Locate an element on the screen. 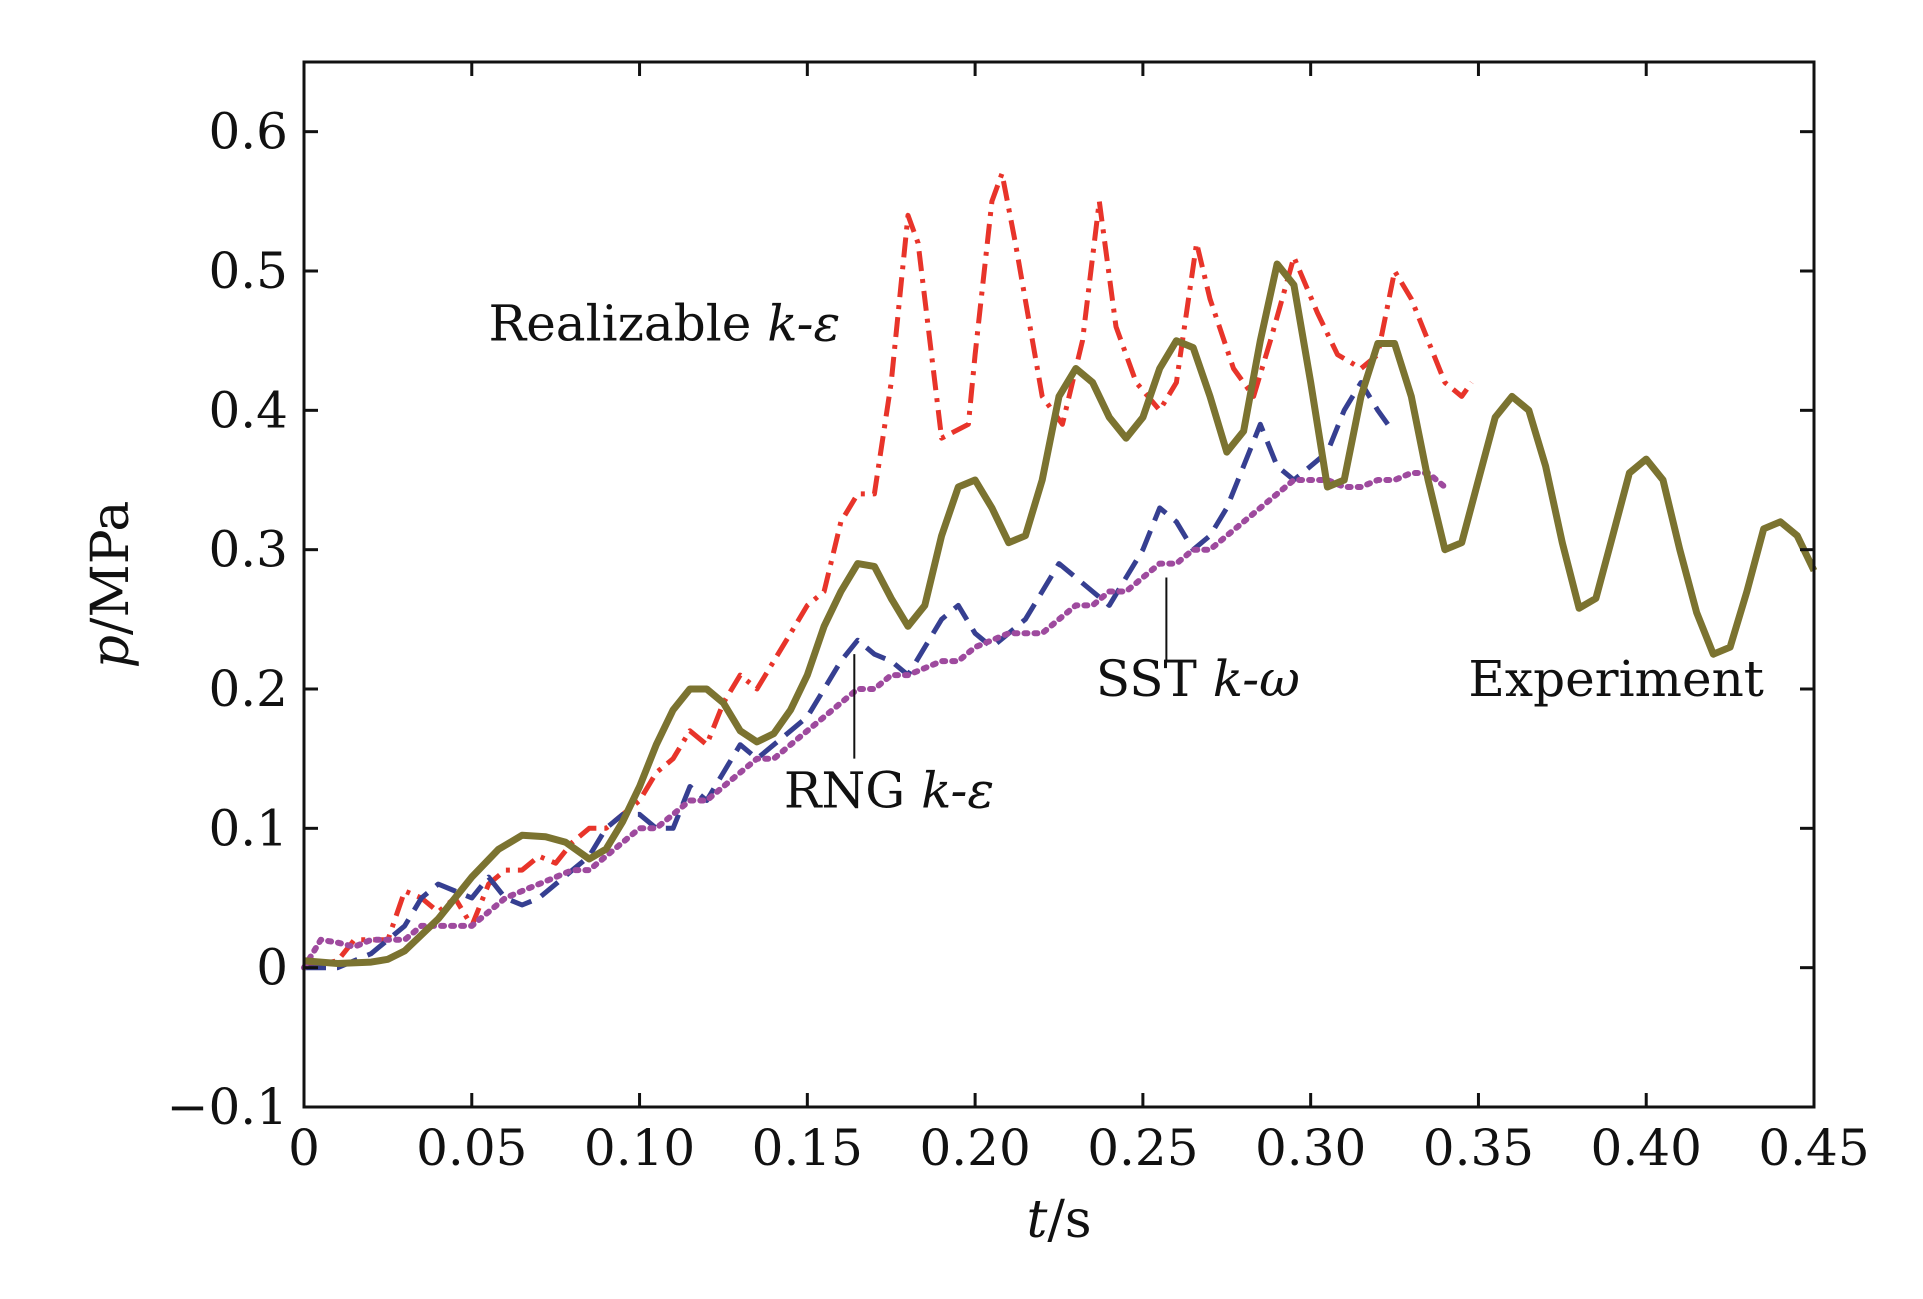 This screenshot has height=1299, width=1923. y-tick-label: −0.1 is located at coordinates (227, 1107).